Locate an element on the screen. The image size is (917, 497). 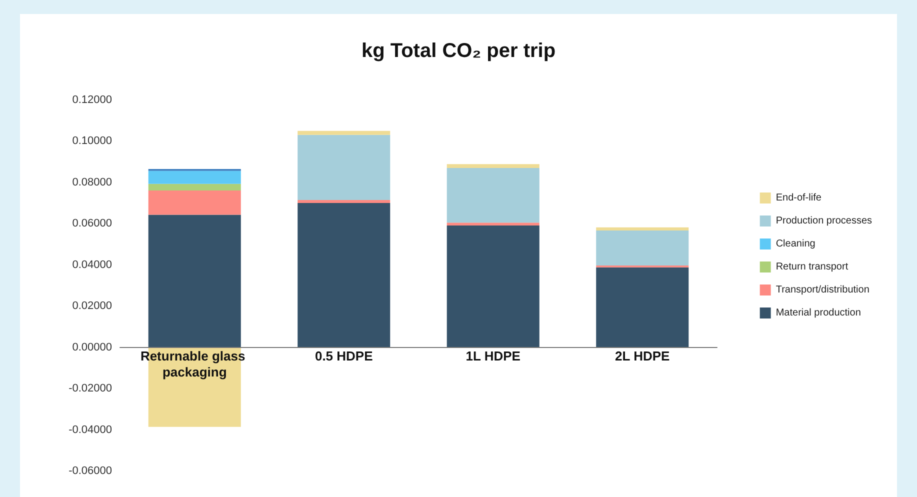
legend-label: End-of-life is located at coordinates (799, 198).